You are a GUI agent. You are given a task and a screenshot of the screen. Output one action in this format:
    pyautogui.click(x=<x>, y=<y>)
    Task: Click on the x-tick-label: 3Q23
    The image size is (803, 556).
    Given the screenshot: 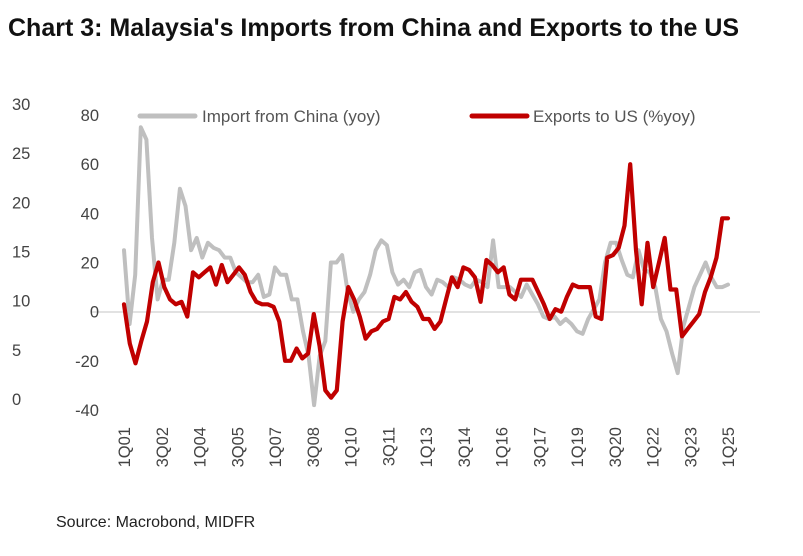 What is the action you would take?
    pyautogui.click(x=691, y=447)
    